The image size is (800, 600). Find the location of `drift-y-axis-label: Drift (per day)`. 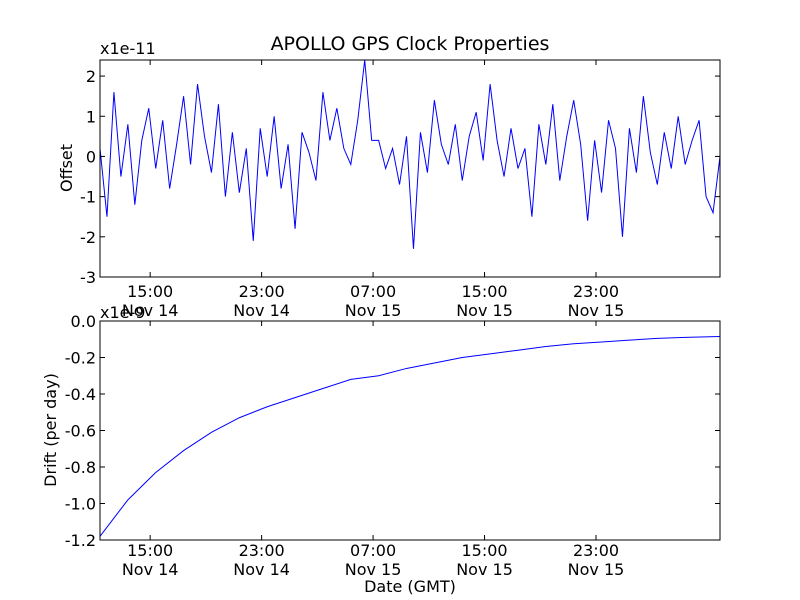

drift-y-axis-label: Drift (per day) is located at coordinates (50, 430).